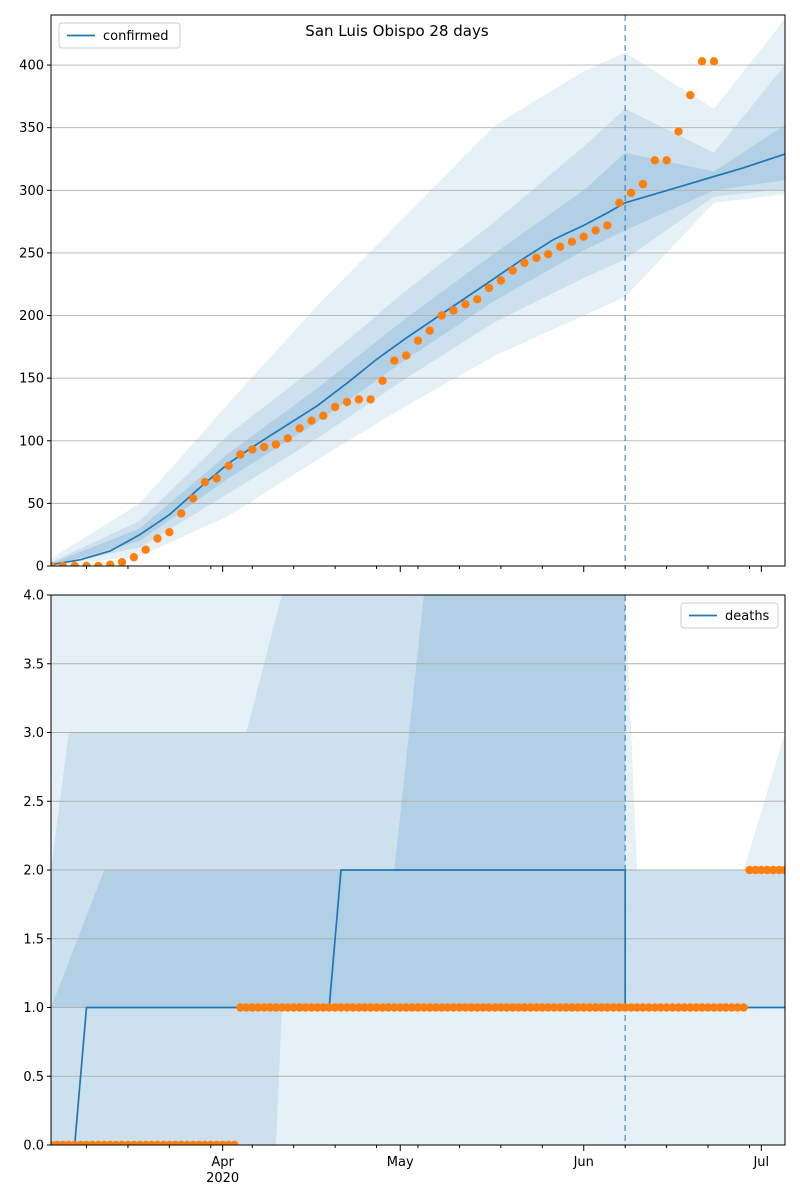 The image size is (800, 1200). I want to click on y-tick-label: 350, so click(31, 128).